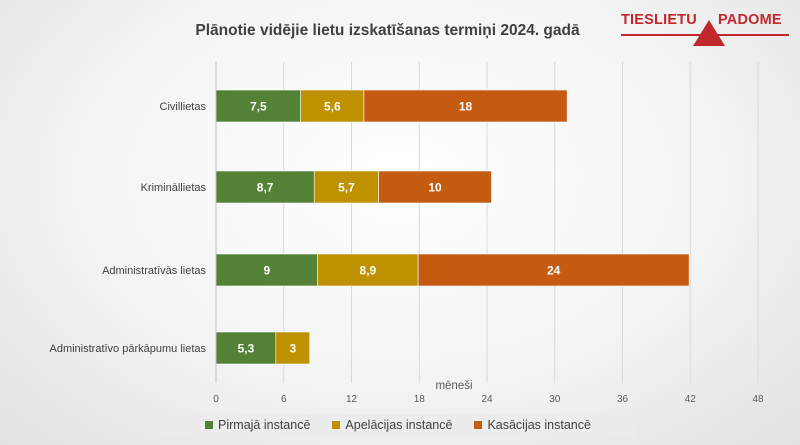 The height and width of the screenshot is (445, 800). I want to click on data-label: 8,9, so click(368, 271).